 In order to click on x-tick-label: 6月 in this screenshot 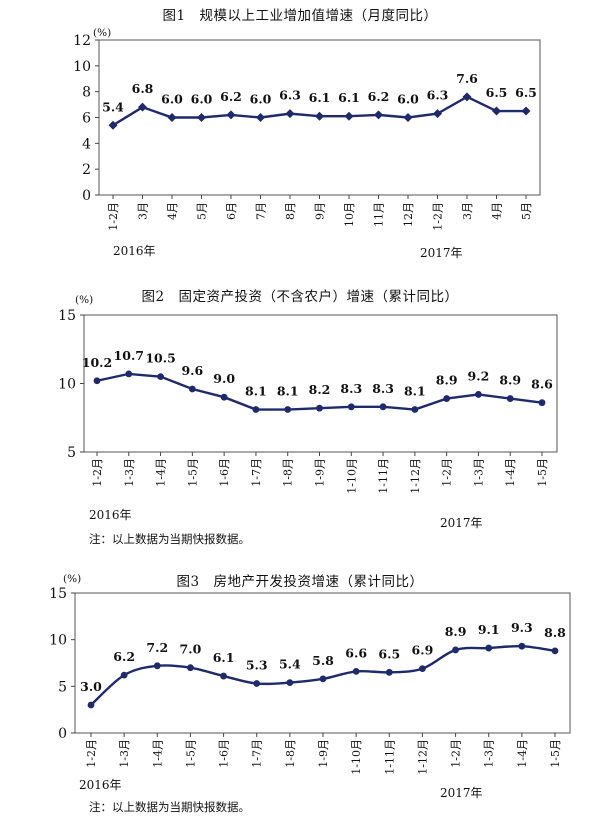, I will do `click(231, 211)`.